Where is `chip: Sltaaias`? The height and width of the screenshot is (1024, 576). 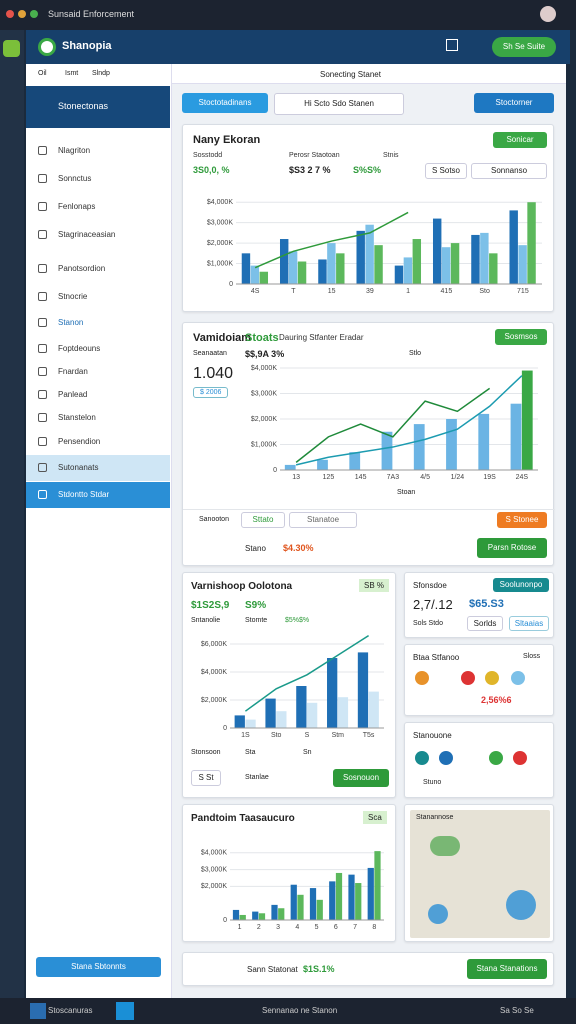
chip: Sltaaias is located at coordinates (529, 623).